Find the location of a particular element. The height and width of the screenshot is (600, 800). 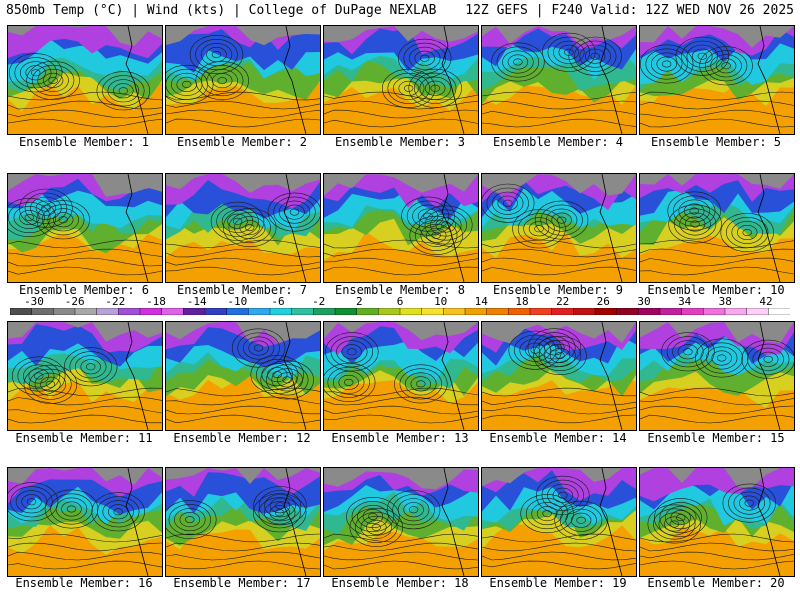

ensemble-member-label: Ensemble Member: 11 is located at coordinates (84, 438).